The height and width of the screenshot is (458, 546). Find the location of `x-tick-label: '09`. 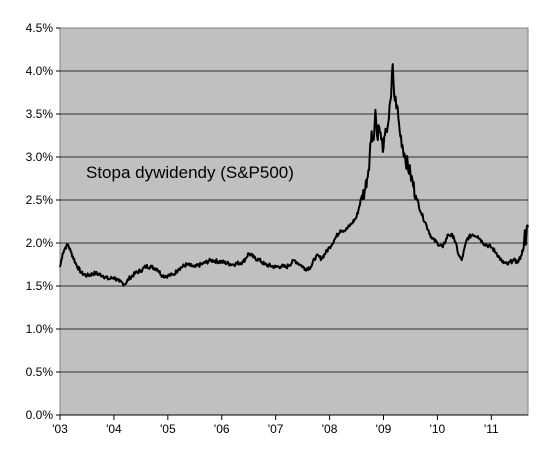

x-tick-label: '09 is located at coordinates (384, 429).